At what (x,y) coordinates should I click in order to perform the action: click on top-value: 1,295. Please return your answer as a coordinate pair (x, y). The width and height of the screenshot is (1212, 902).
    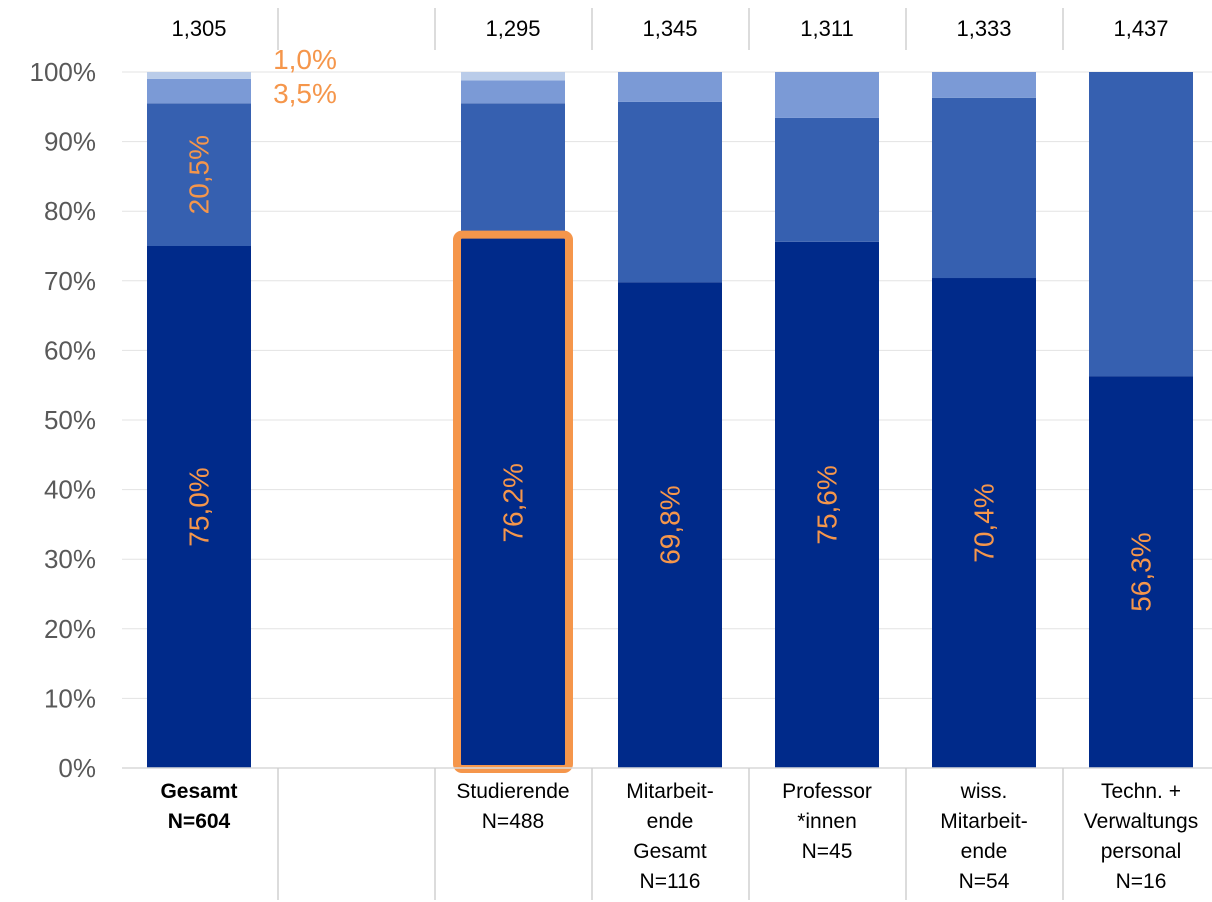
    Looking at the image, I should click on (512, 28).